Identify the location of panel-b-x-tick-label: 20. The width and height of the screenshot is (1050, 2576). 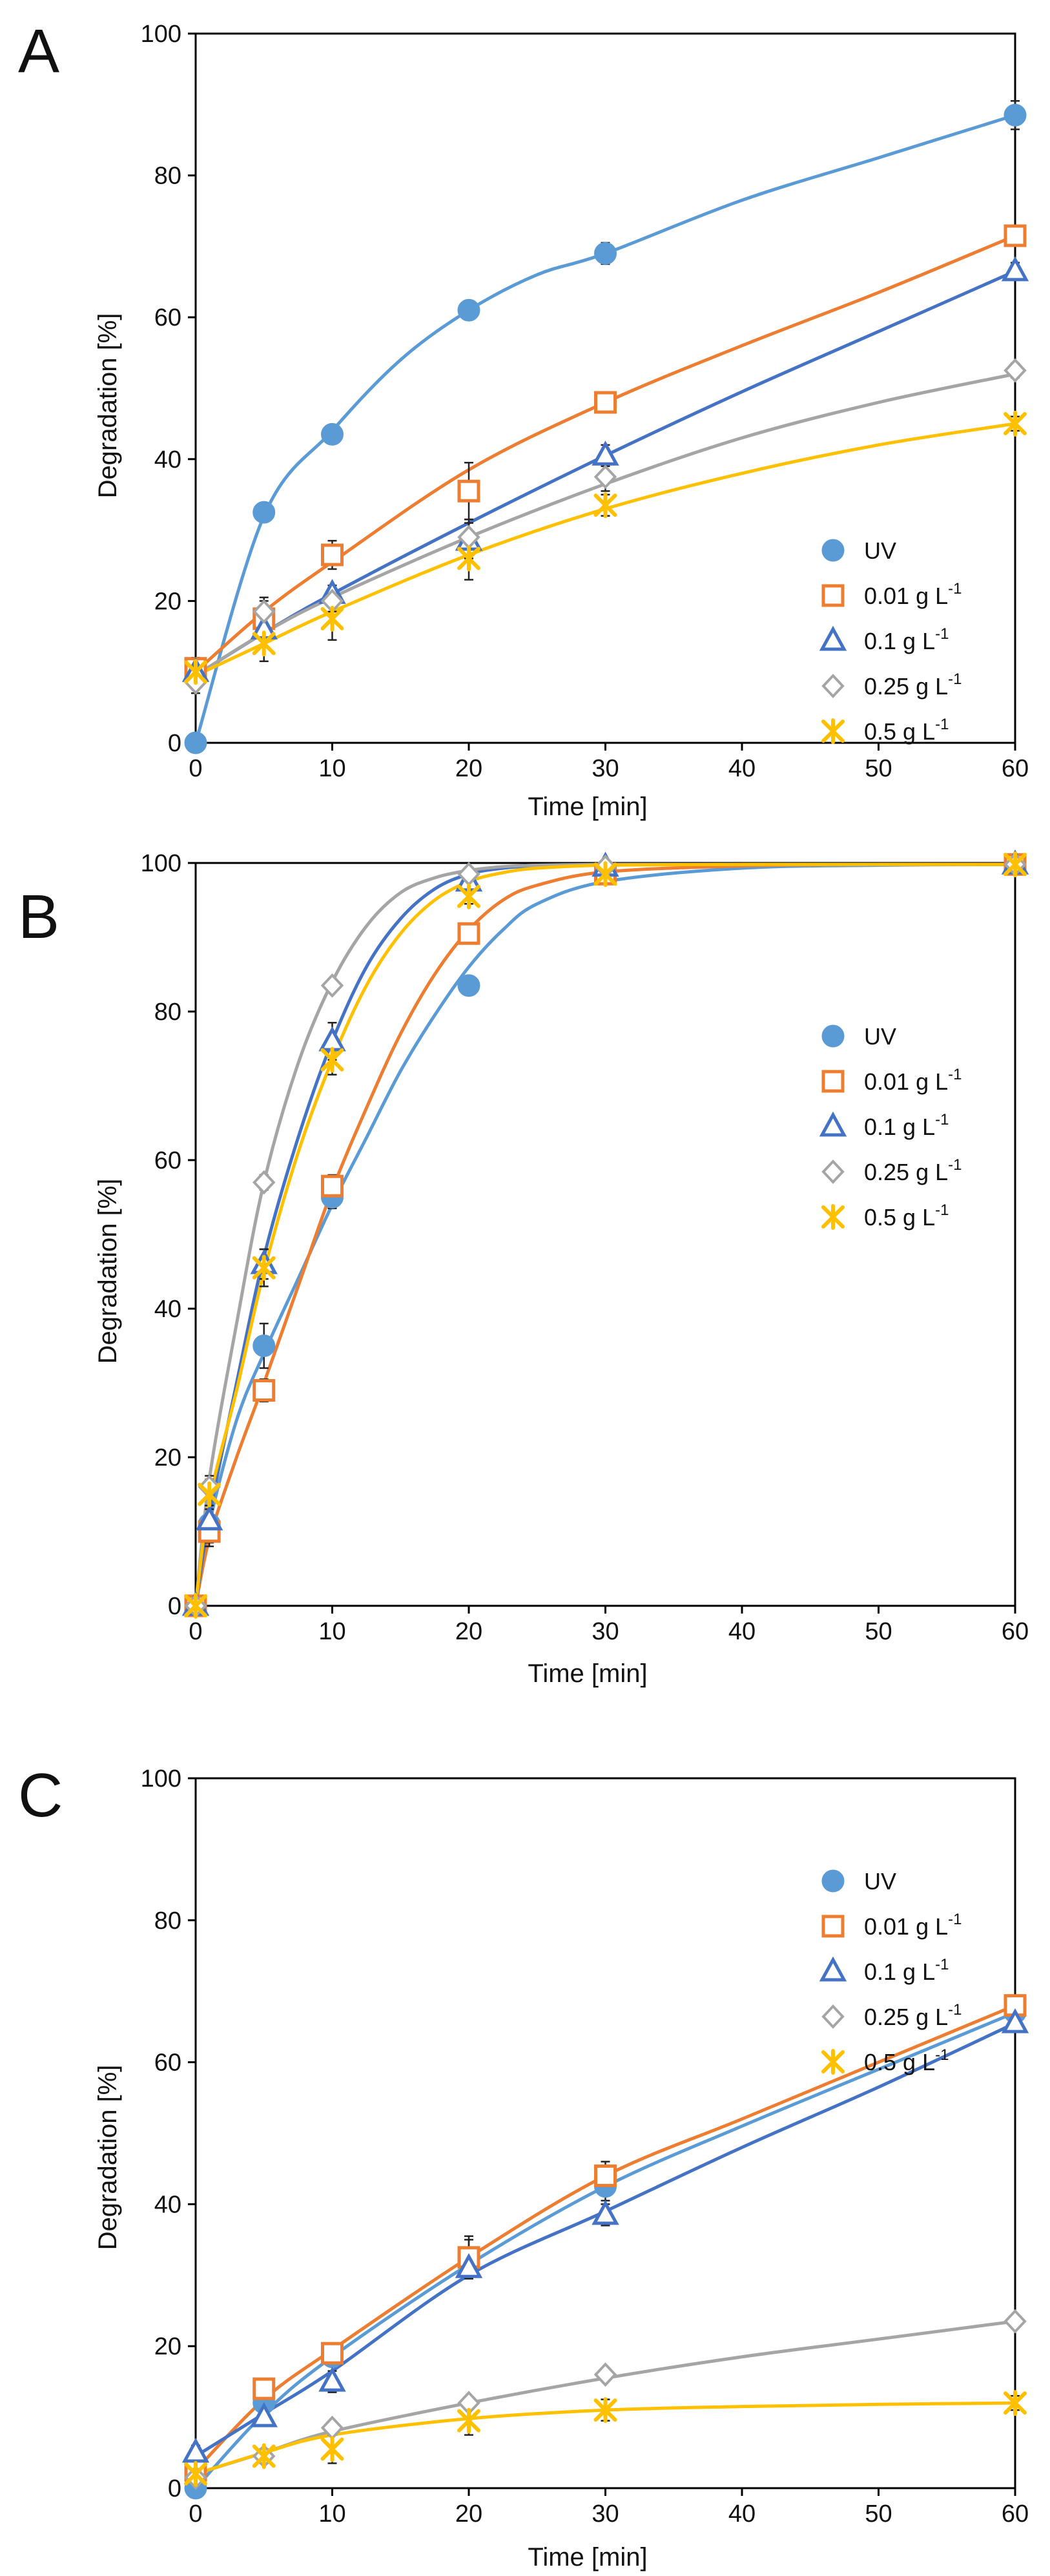
(468, 1631).